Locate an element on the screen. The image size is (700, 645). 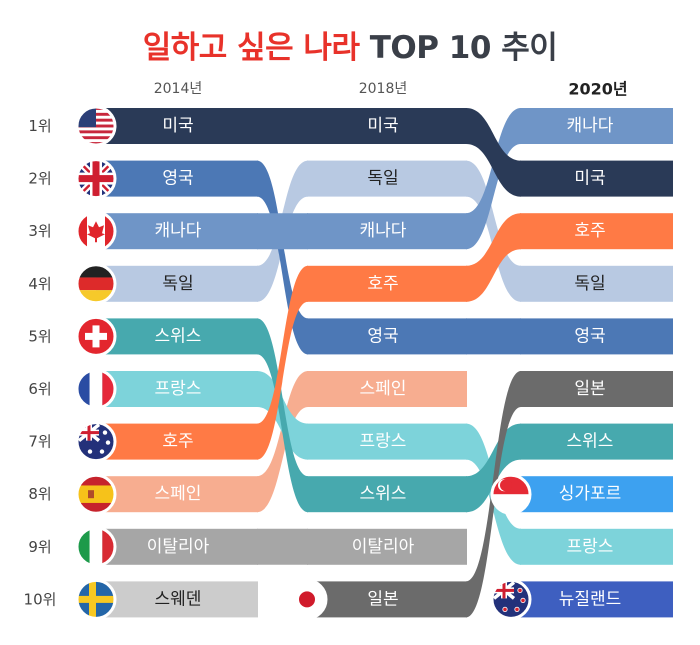
series-스웨덴: 스웨덴 is located at coordinates (177, 599).